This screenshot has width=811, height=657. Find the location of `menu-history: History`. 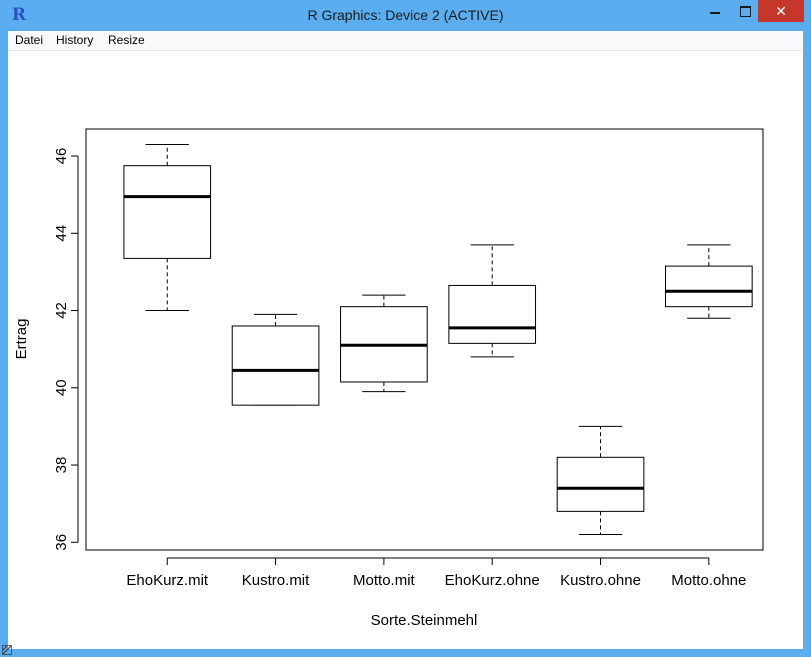

menu-history: History is located at coordinates (75, 40).